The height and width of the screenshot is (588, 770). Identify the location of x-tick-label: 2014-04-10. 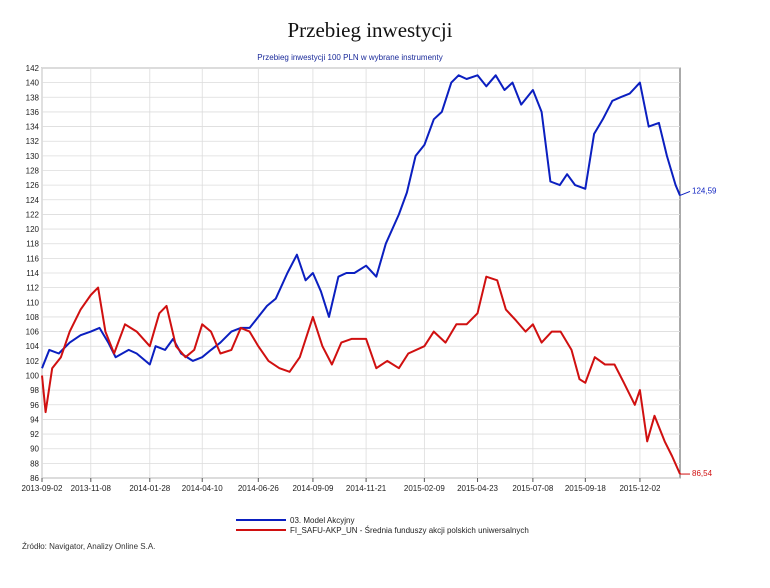
(202, 488).